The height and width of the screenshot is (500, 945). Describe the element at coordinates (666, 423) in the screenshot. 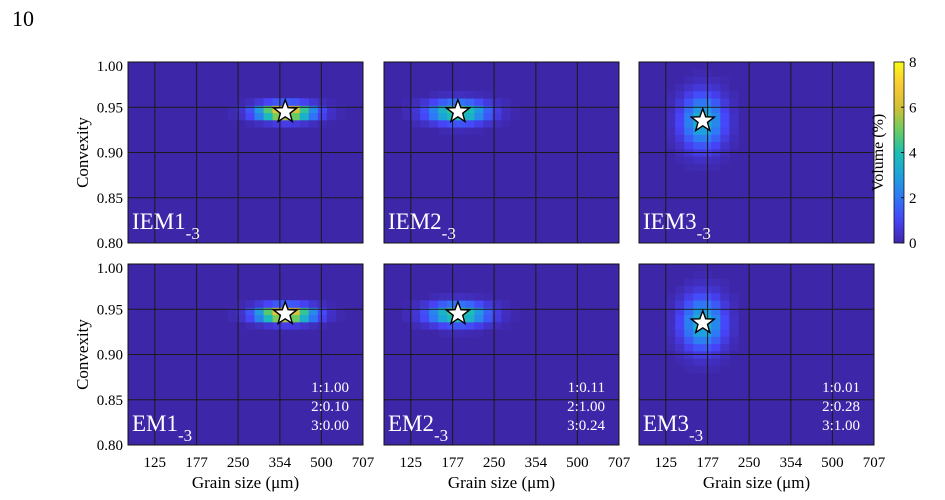

I see `panel-label-main: EM3` at that location.